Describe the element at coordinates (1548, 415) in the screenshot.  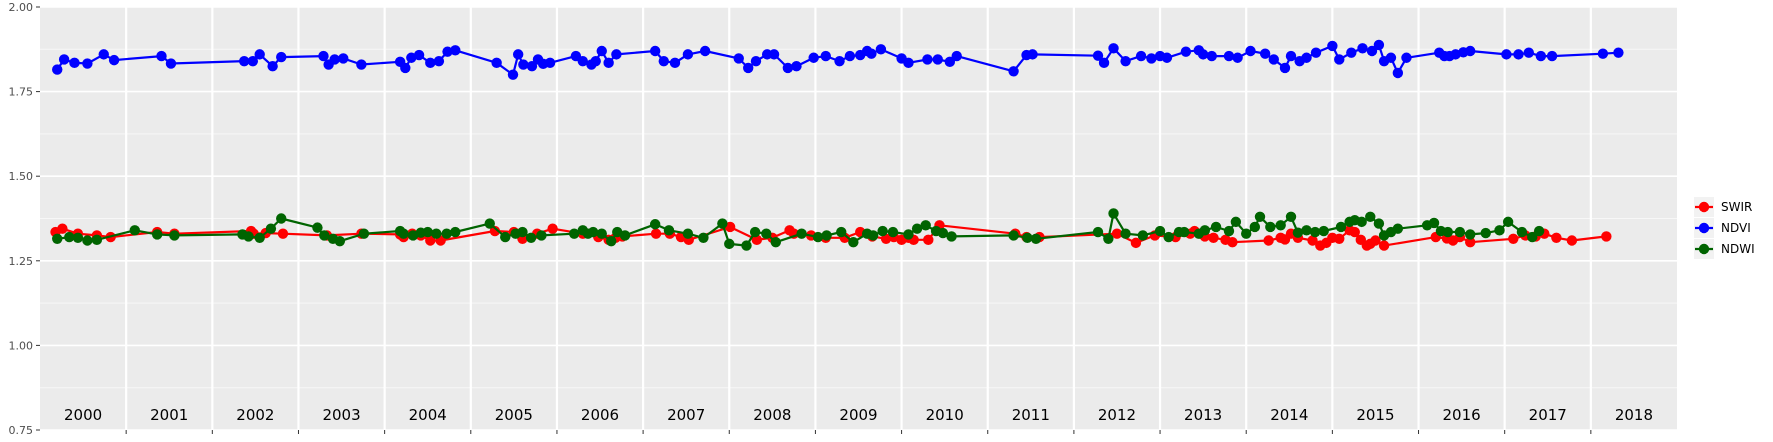
I see `year-label: 2017` at that location.